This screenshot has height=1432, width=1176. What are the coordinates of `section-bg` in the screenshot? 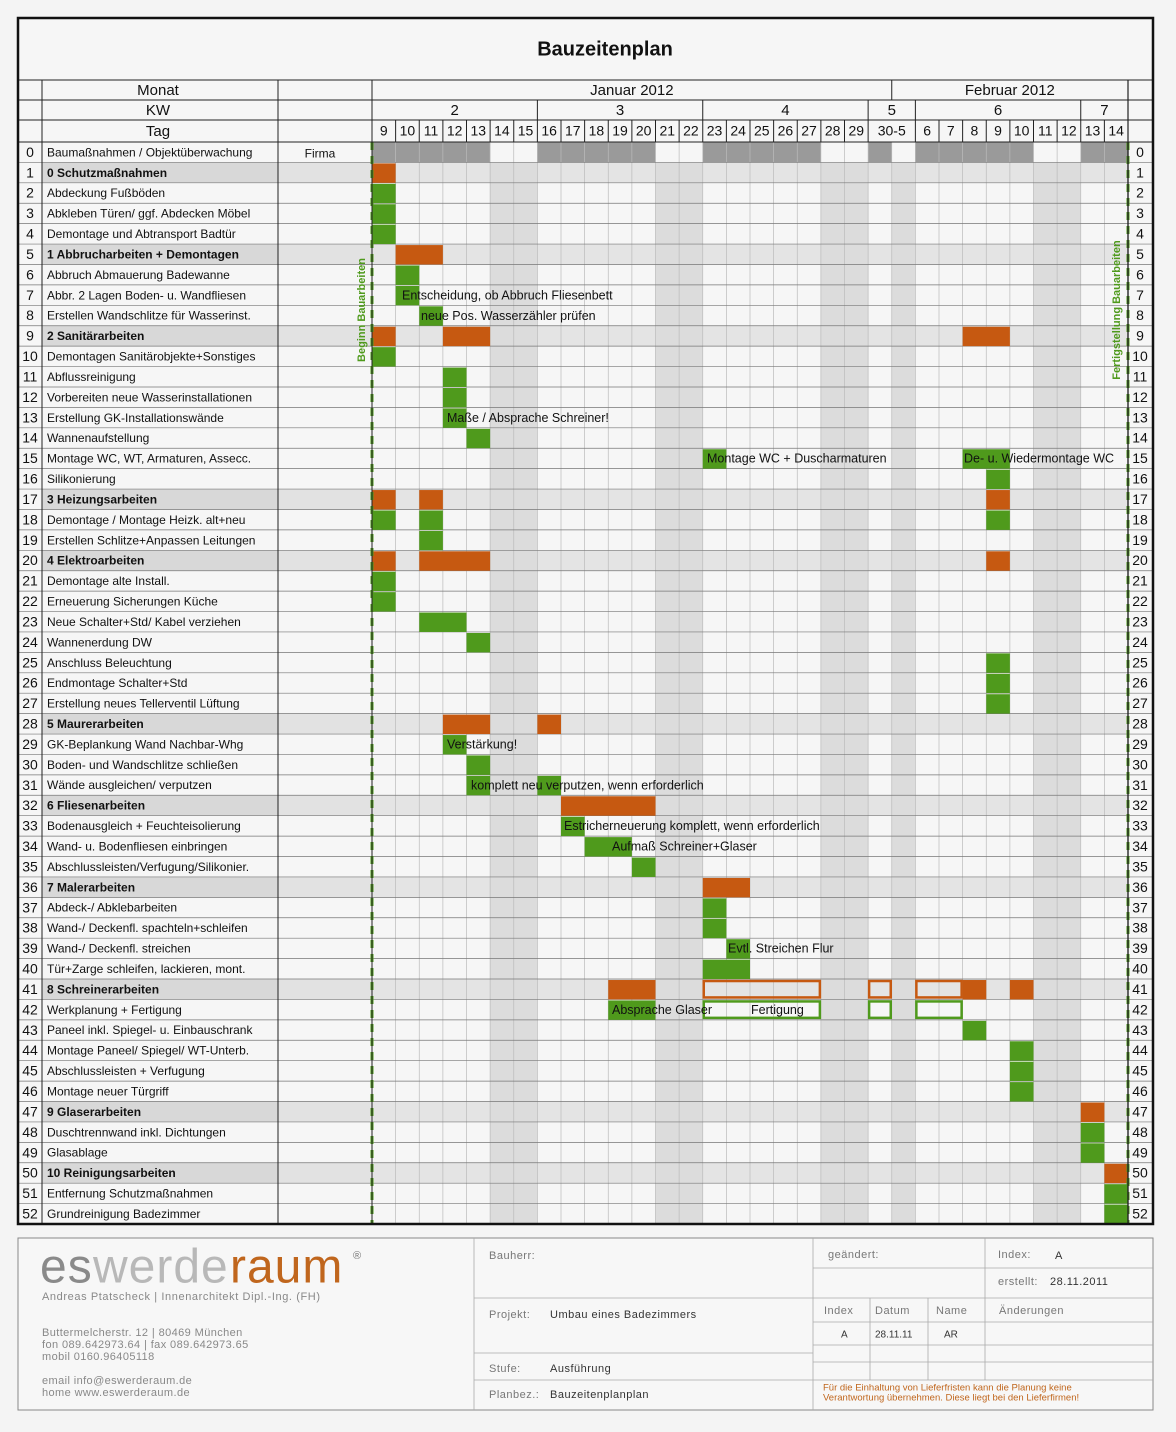 It's located at (325, 560).